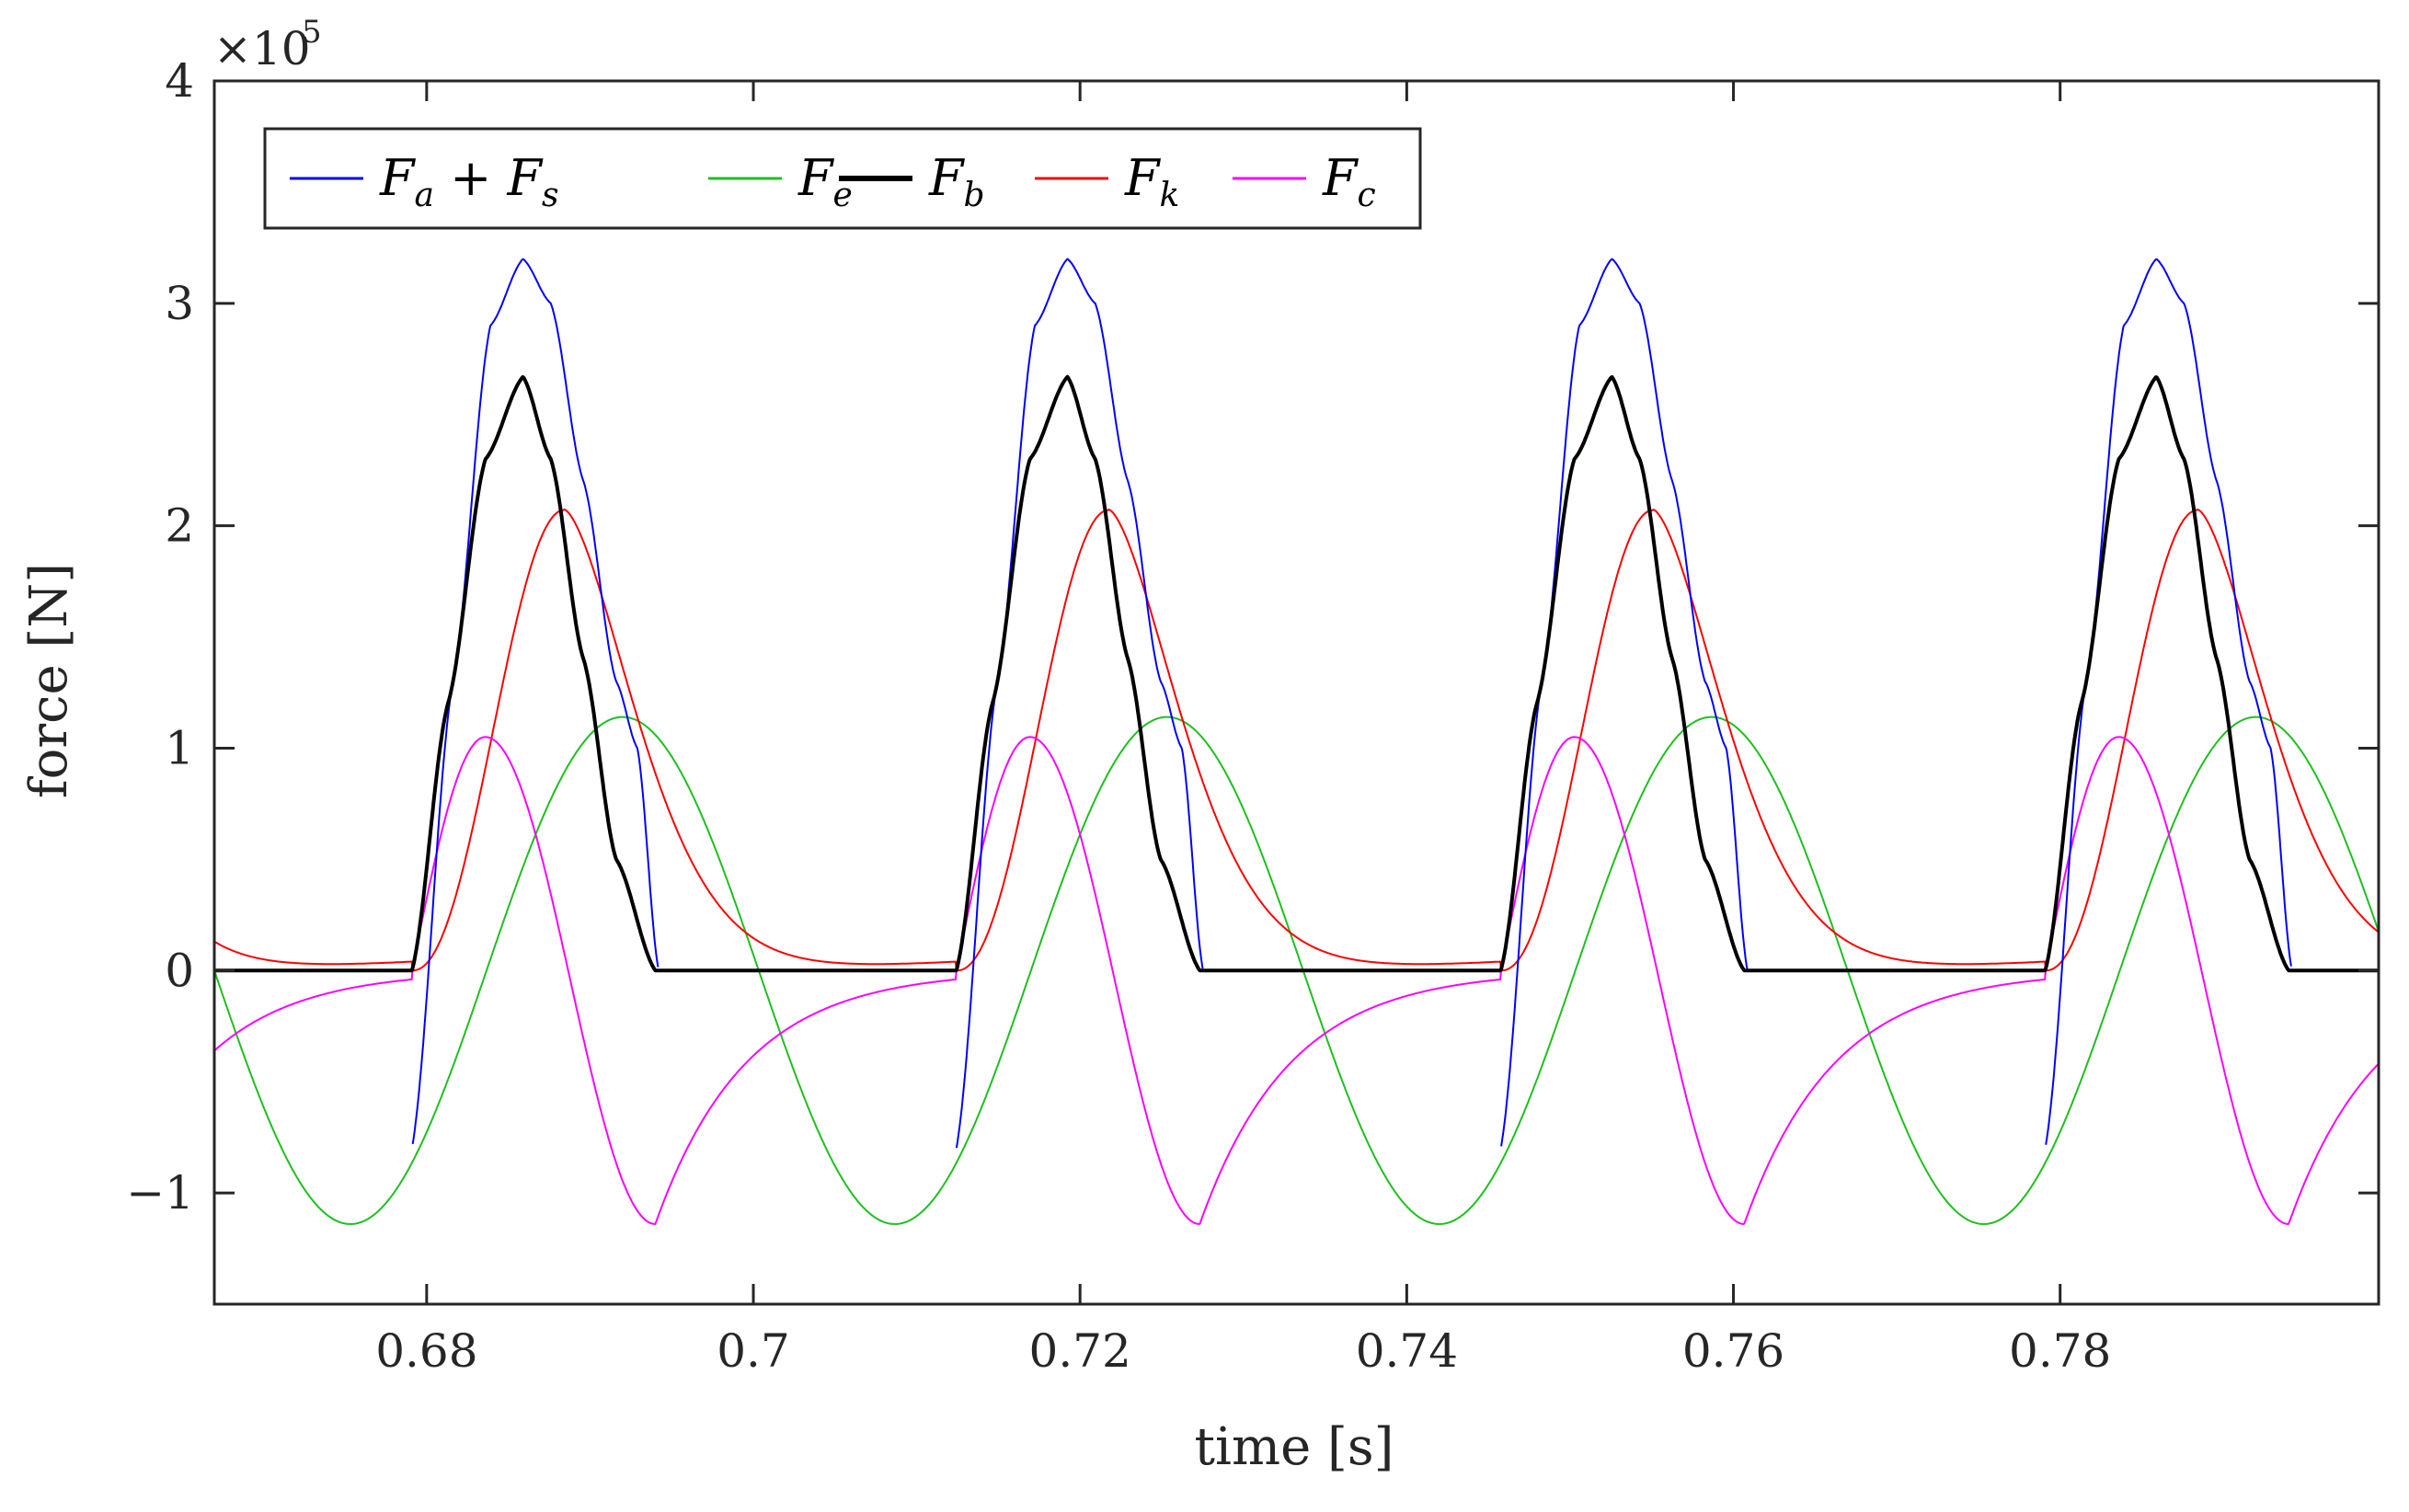 This screenshot has width=2409, height=1512. What do you see at coordinates (160, 1193) in the screenshot?
I see `y-tick-label: −1` at bounding box center [160, 1193].